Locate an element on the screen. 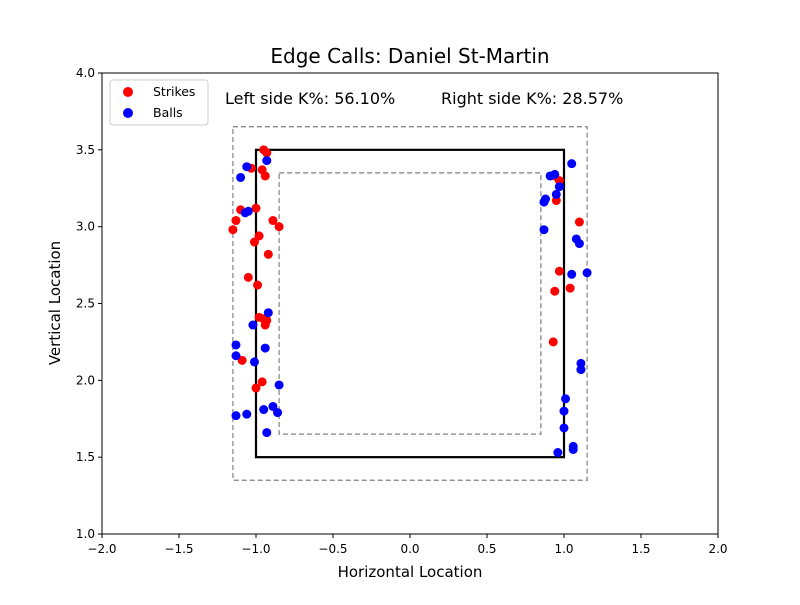 This screenshot has width=800, height=605. x-tick-label: 1.0 is located at coordinates (563, 549).